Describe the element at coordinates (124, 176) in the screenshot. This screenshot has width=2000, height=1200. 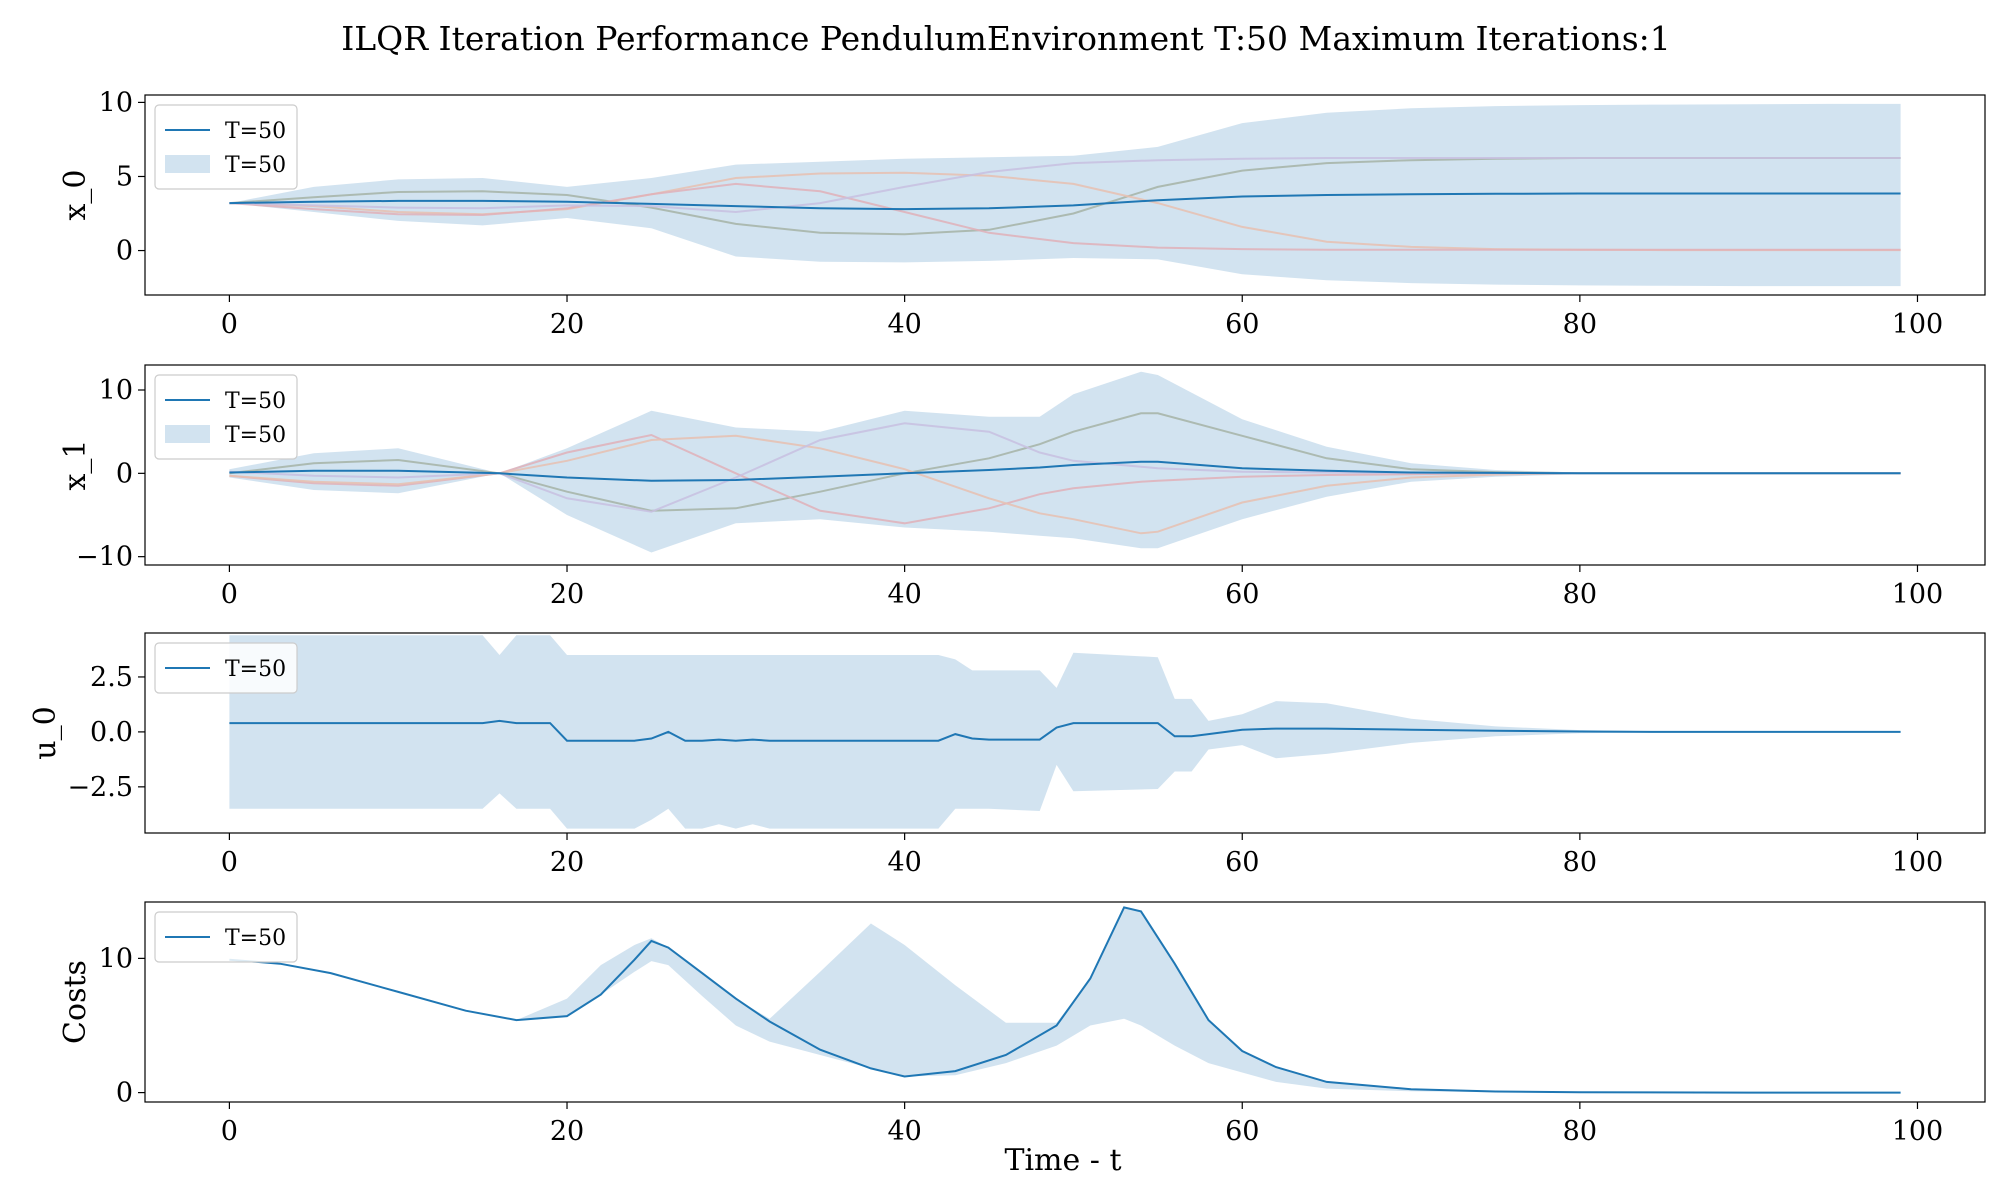
I see `y-tick-label: 5` at that location.